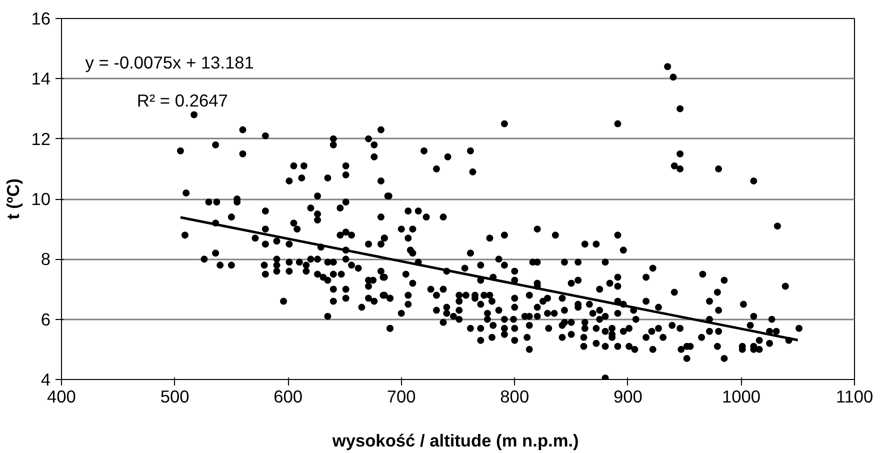 Image resolution: width=884 pixels, height=453 pixels. Describe the element at coordinates (45, 259) in the screenshot. I see `y-tick-label: 8` at that location.